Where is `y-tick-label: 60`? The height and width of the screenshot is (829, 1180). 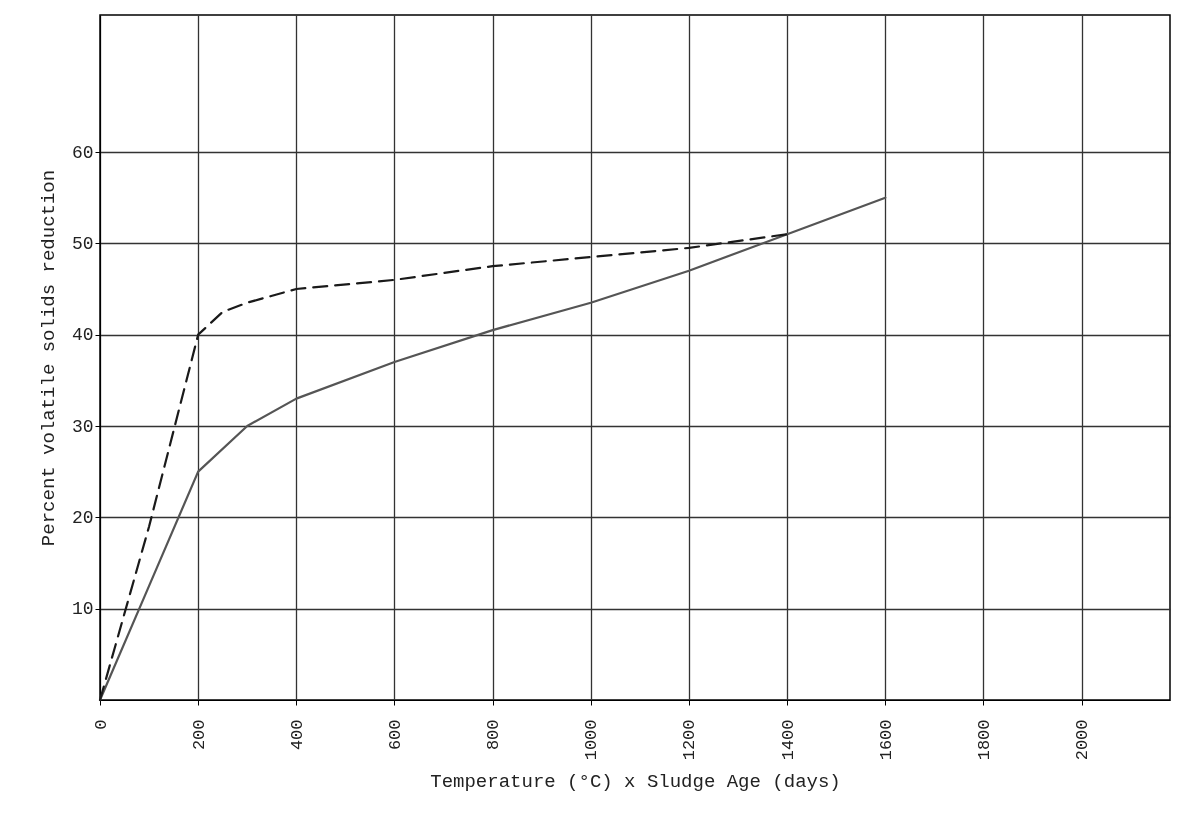
y-tick-label: 60 is located at coordinates (82, 152).